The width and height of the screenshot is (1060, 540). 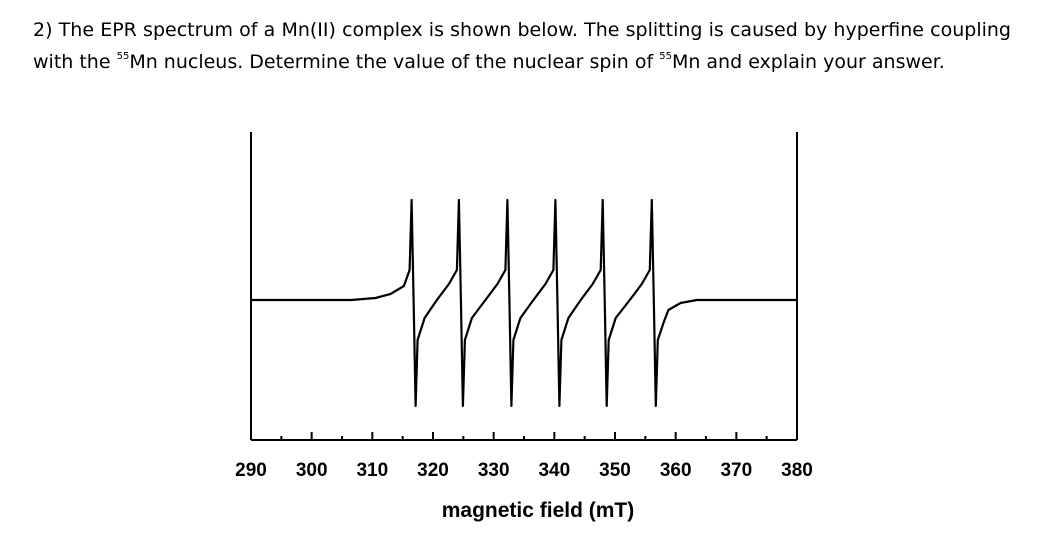 What do you see at coordinates (123, 56) in the screenshot?
I see `superscript-mass-number-1: 55` at bounding box center [123, 56].